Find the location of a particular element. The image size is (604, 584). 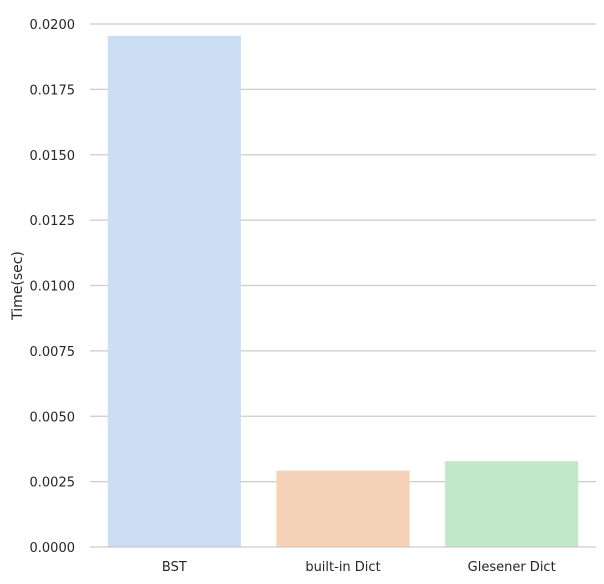

y-tick-label: 0.0125 is located at coordinates (53, 221).